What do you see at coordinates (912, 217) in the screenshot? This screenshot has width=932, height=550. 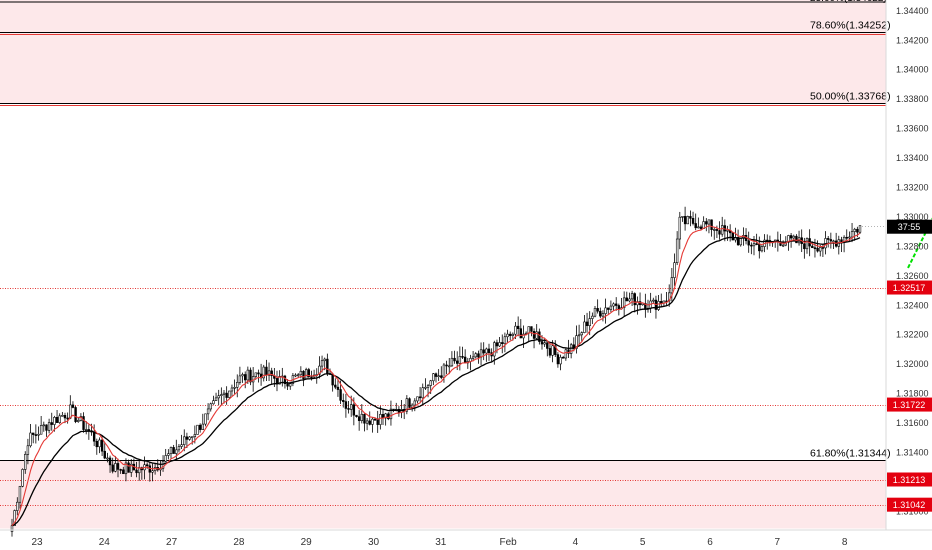 I see `y-tick-label: 1.33000` at bounding box center [912, 217].